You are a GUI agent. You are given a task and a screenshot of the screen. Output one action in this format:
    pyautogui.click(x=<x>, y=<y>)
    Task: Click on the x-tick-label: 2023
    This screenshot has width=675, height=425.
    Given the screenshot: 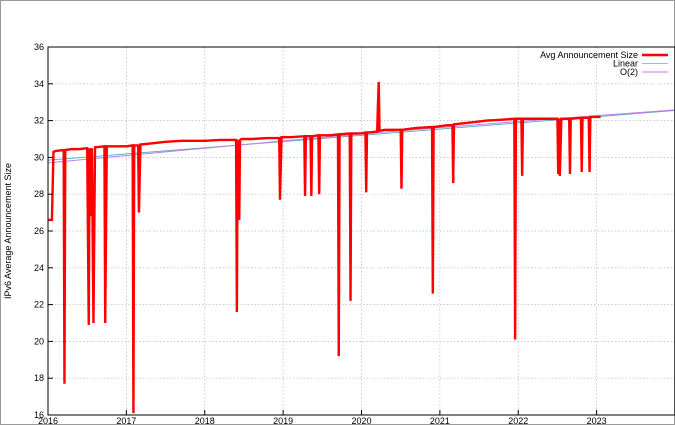 What is the action you would take?
    pyautogui.click(x=597, y=420)
    